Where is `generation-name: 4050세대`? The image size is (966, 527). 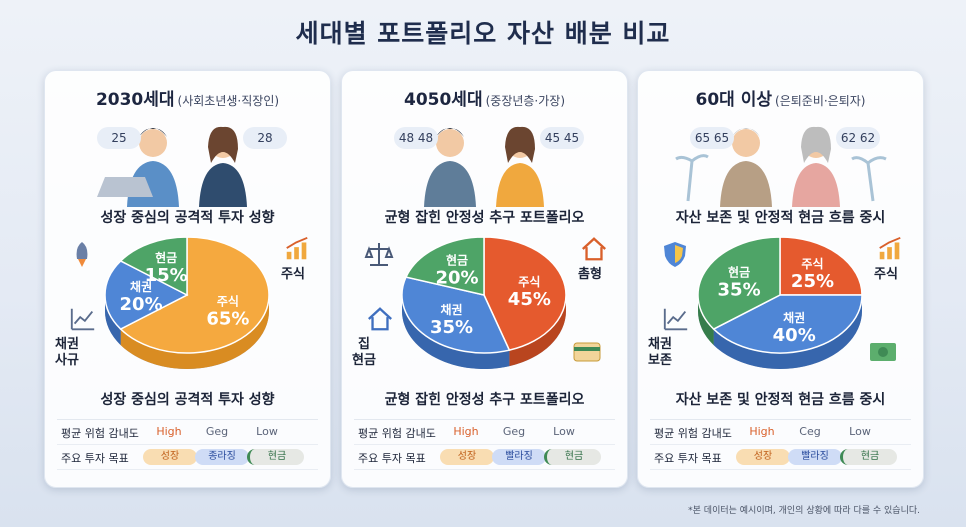
generation-name: 4050세대 is located at coordinates (443, 100).